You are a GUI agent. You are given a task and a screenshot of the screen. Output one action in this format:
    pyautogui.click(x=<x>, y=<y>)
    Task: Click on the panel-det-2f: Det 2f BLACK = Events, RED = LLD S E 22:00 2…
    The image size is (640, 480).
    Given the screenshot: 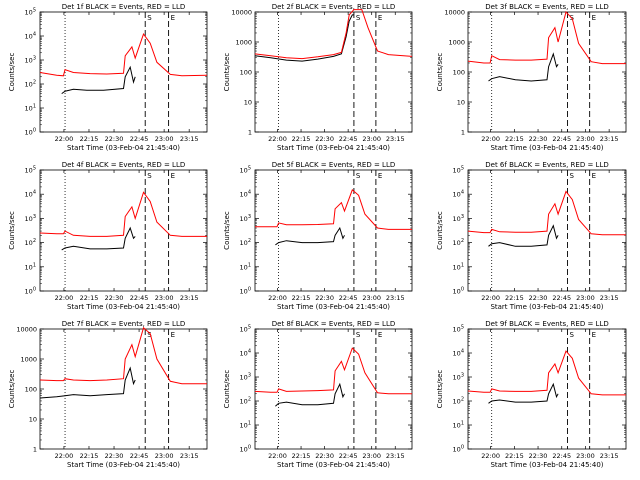 What is the action you would take?
    pyautogui.click(x=318, y=77)
    